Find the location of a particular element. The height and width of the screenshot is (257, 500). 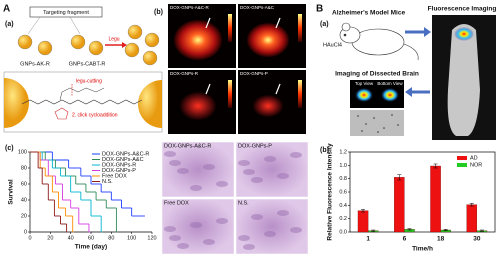

y-tick-label: 0.2 is located at coordinates (343, 219).